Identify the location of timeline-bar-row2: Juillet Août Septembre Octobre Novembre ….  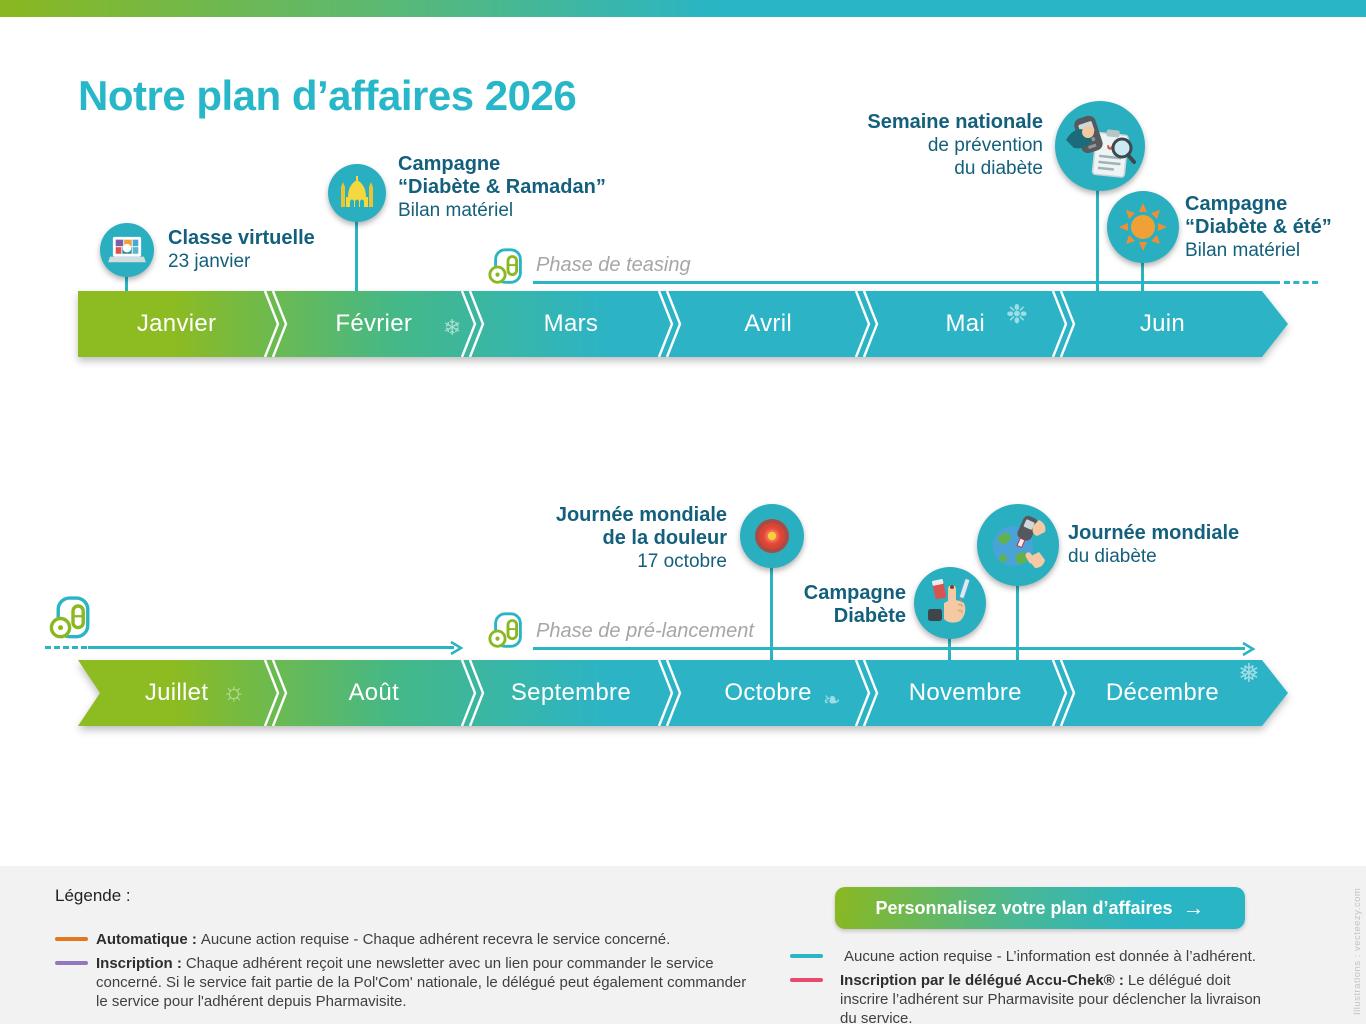
(683, 693).